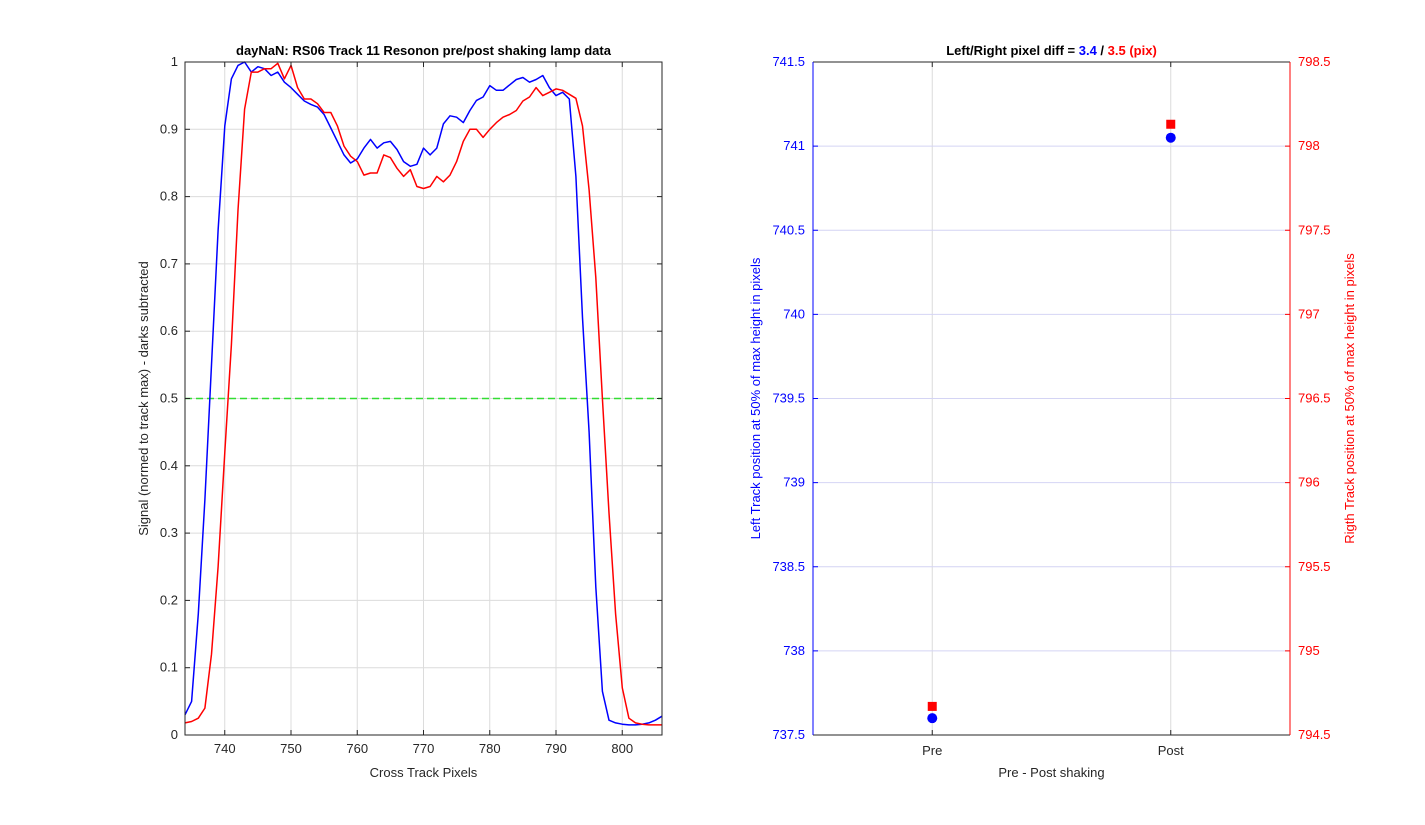  Describe the element at coordinates (1314, 734) in the screenshot. I see `c2-right-tick-label: 794.5` at that location.